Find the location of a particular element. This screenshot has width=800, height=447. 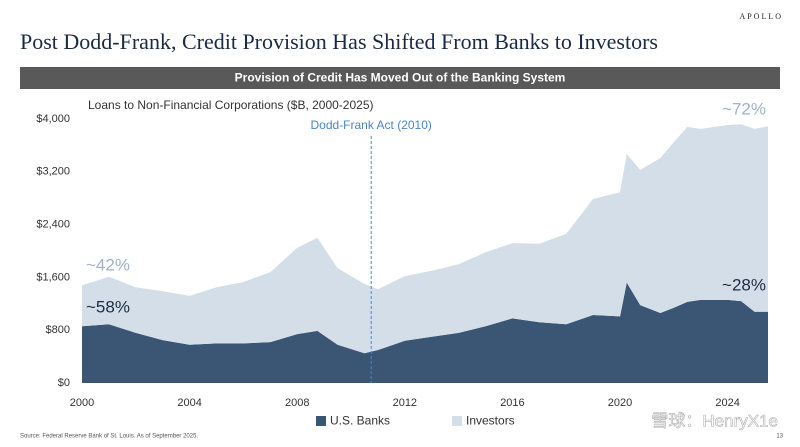

y-tick-label: $800 is located at coordinates (58, 330).